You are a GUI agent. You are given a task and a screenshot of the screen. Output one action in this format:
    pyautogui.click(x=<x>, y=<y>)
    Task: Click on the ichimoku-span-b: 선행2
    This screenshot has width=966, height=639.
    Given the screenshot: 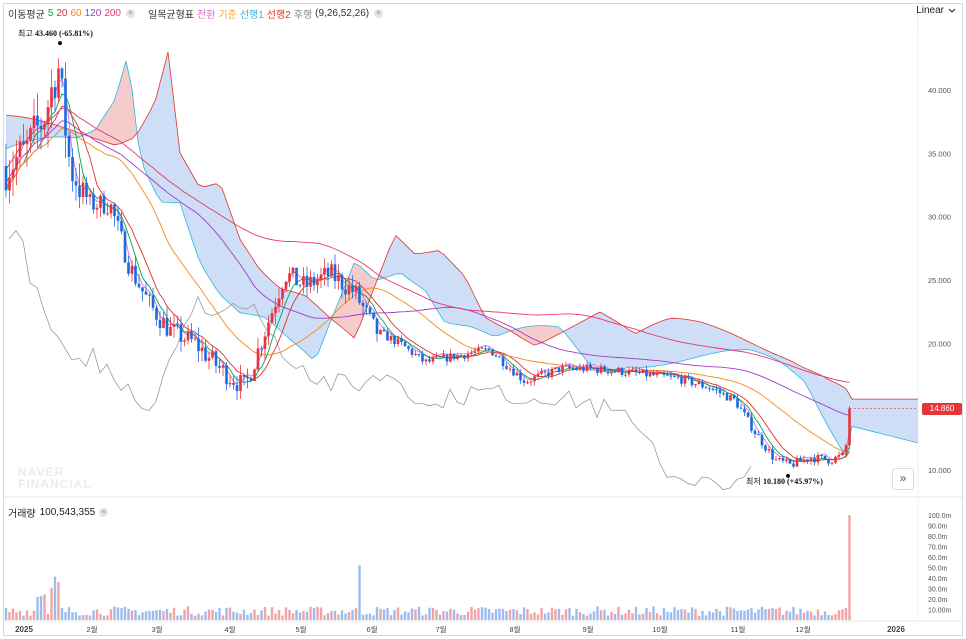 What is the action you would take?
    pyautogui.click(x=278, y=15)
    